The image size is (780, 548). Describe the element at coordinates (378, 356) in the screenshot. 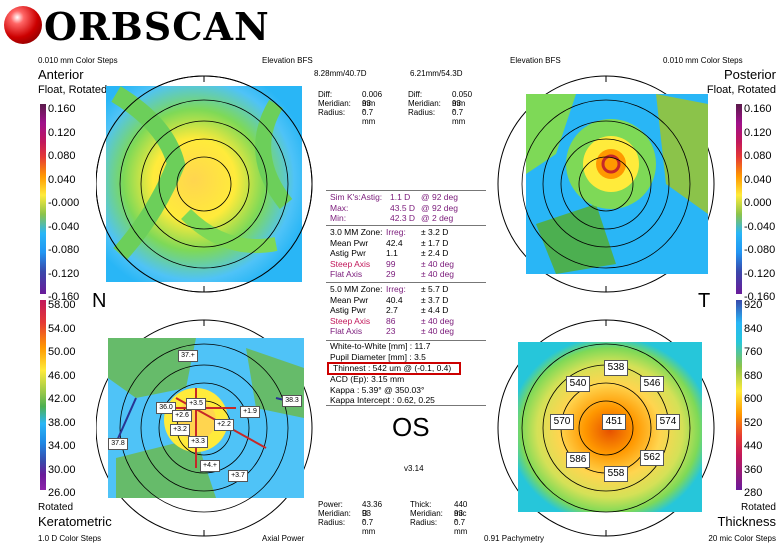

I see `pupil-diameter: Pupil Diameter [mm] : 3.5` at that location.